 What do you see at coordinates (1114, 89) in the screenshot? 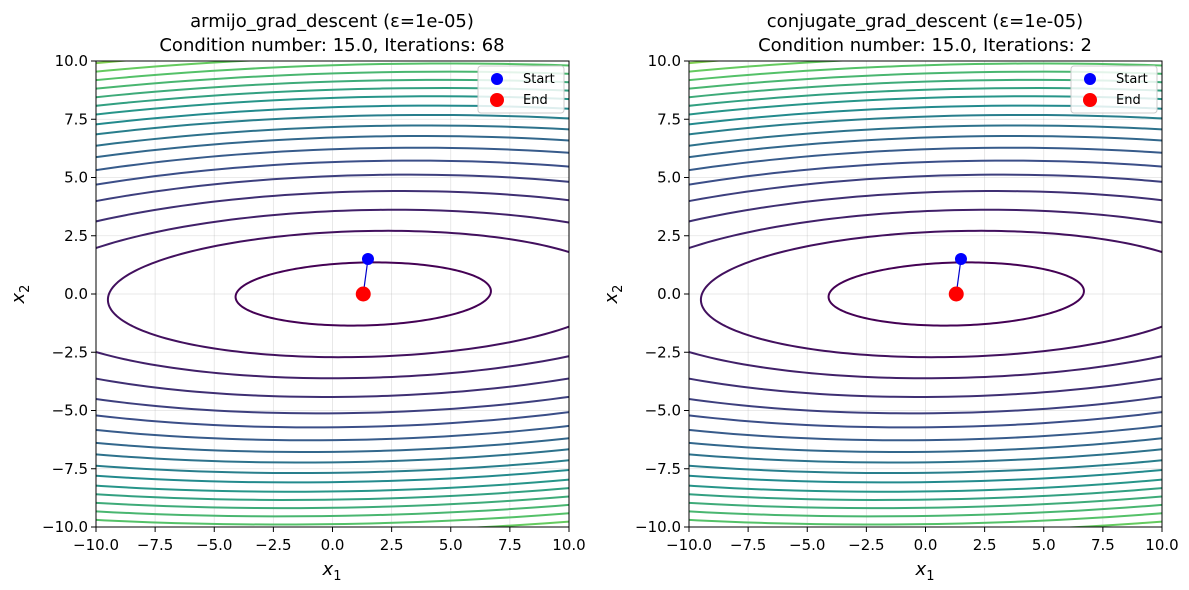
I see `right-legend: Start End` at bounding box center [1114, 89].